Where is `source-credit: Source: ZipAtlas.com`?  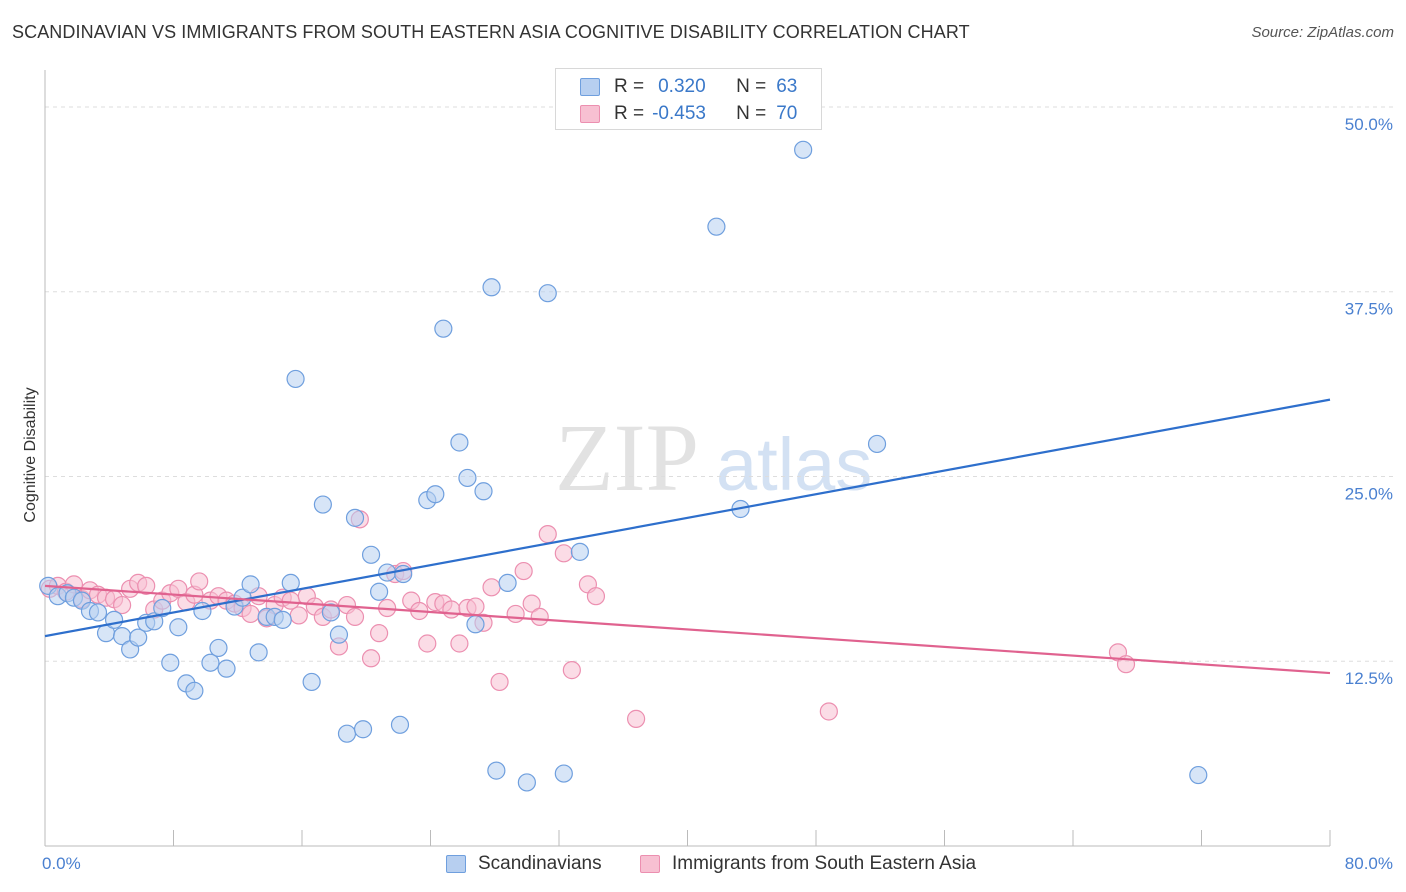 source-credit: Source: ZipAtlas.com is located at coordinates (1322, 32).